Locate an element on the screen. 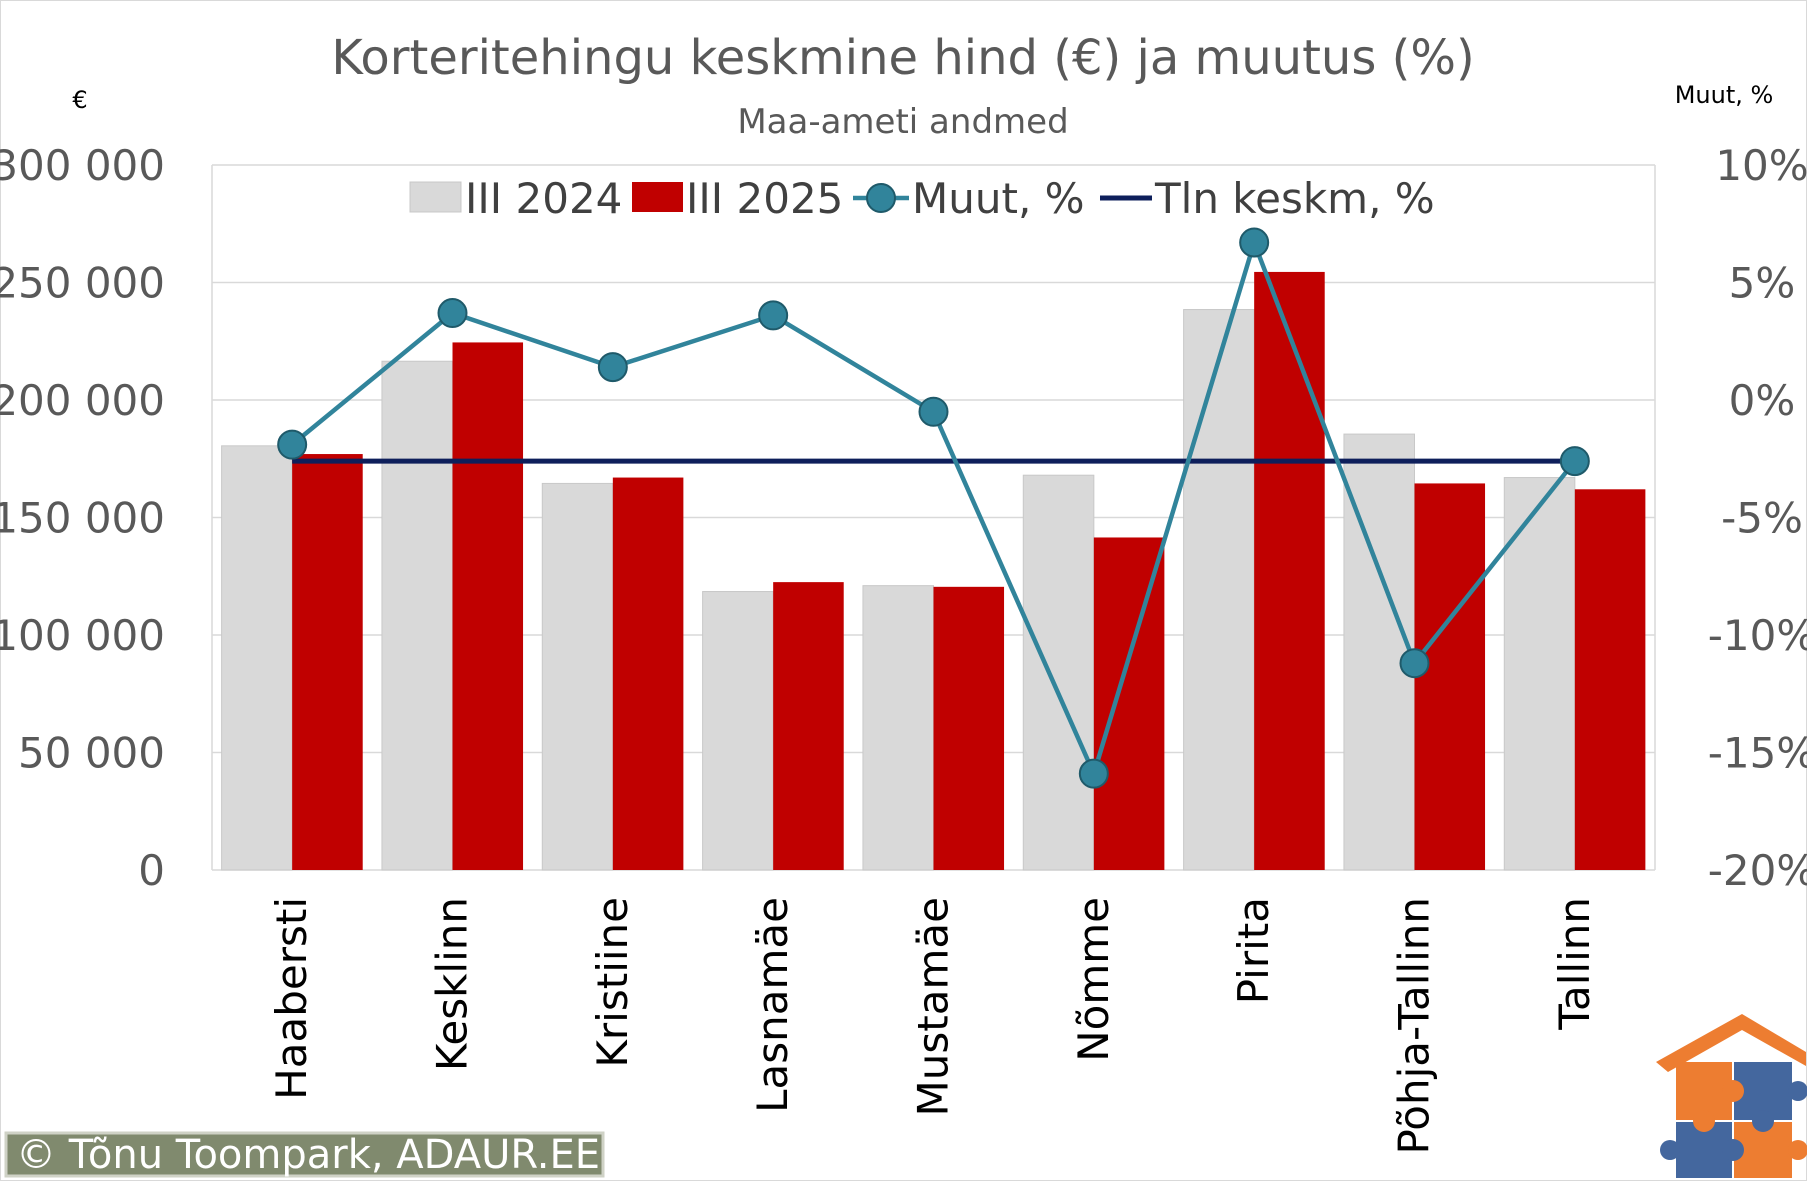 This screenshot has width=1807, height=1186. category-label: Kesklinn is located at coordinates (452, 984).